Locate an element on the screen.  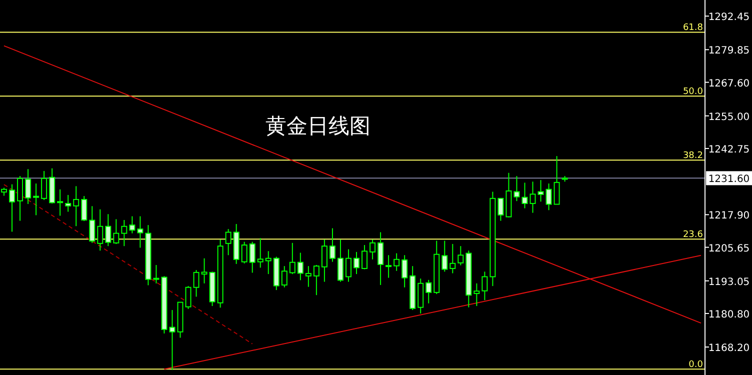
y-tick-label: 1292.45 is located at coordinates (729, 18).